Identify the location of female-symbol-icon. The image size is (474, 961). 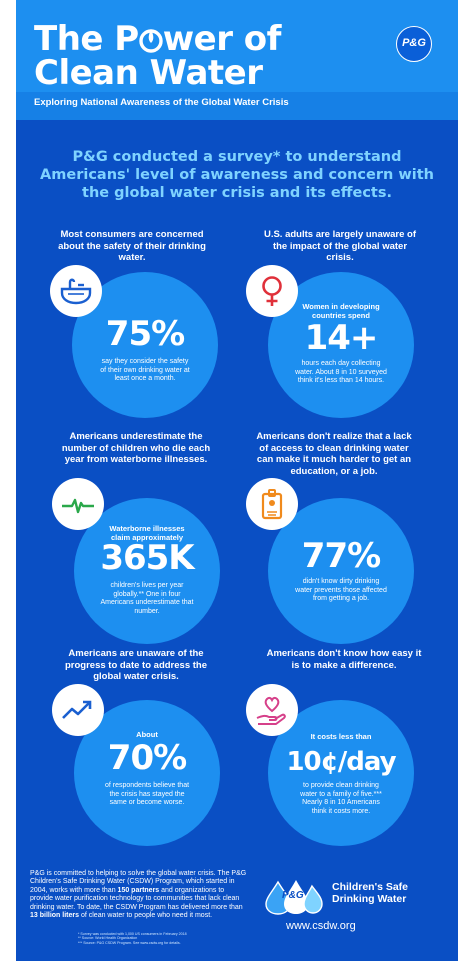
(272, 291).